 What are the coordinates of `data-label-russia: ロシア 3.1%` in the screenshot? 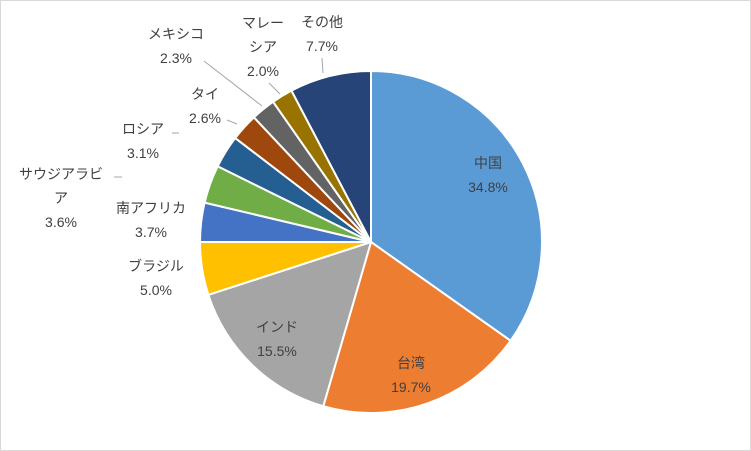 It's located at (143, 141).